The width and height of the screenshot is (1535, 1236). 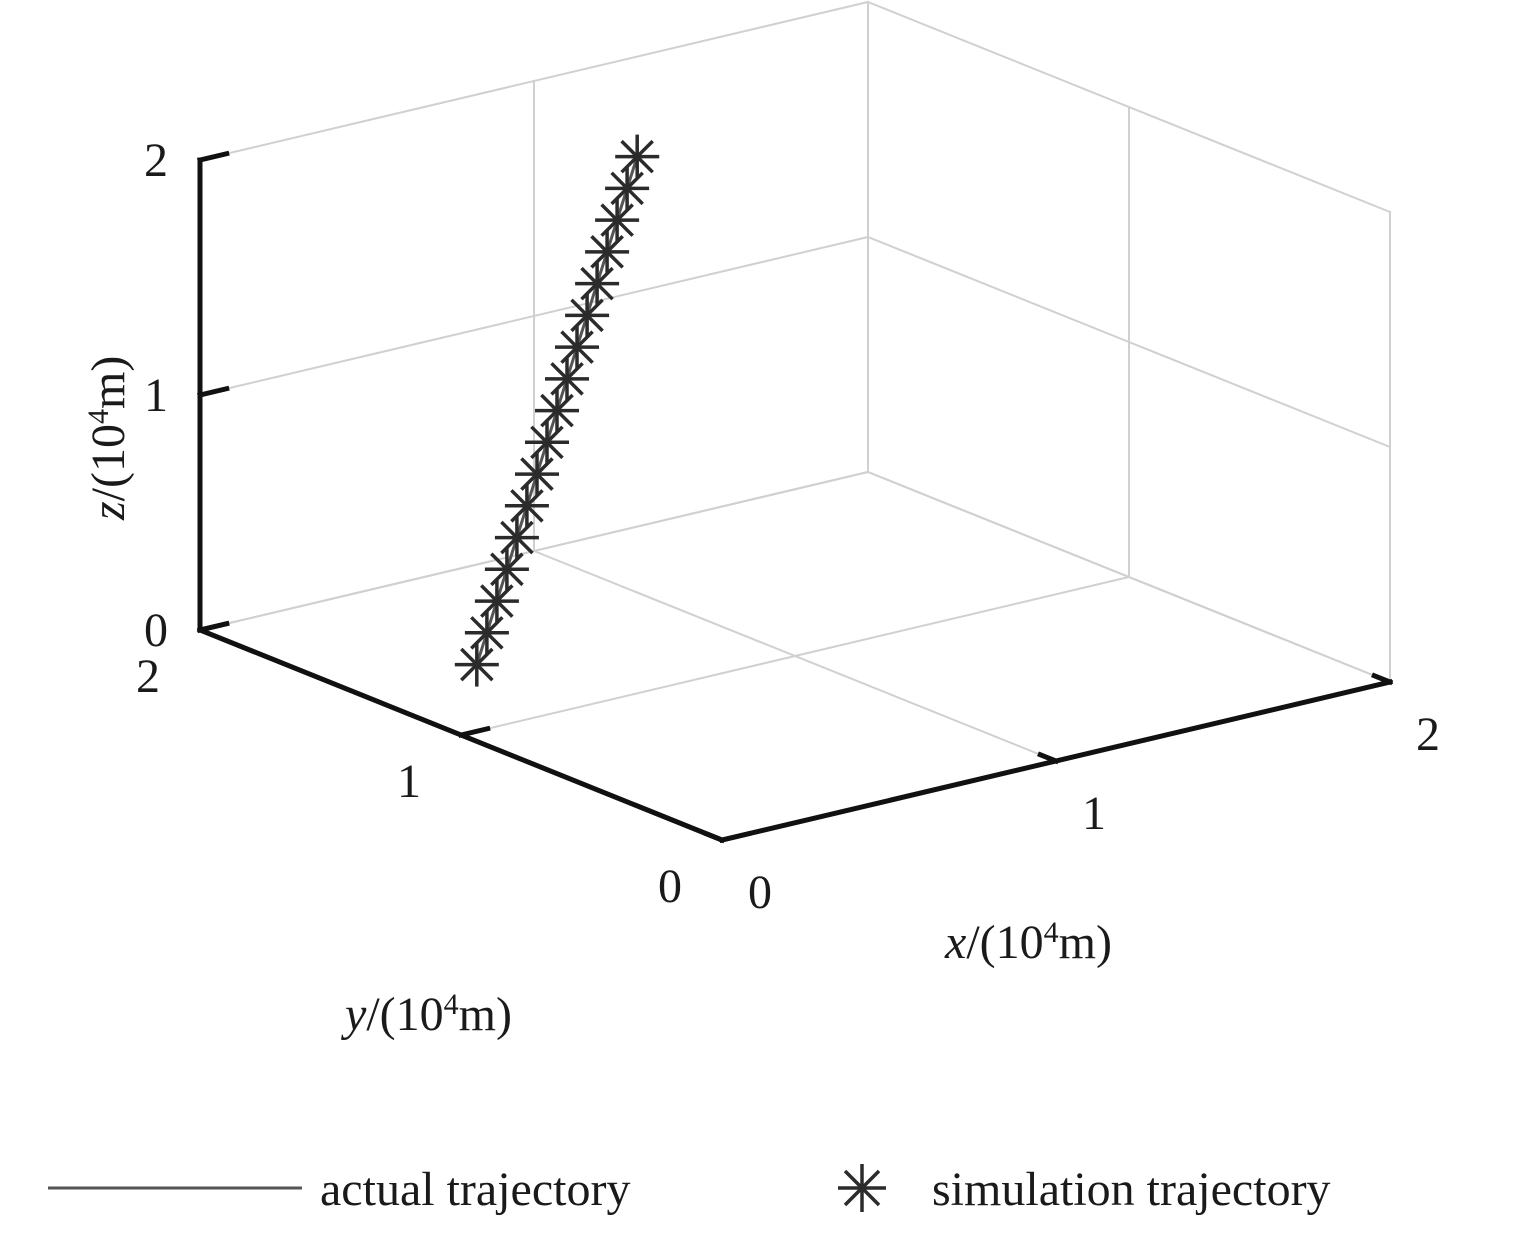 I want to click on legend-marker-simulation, so click(x=862, y=1188).